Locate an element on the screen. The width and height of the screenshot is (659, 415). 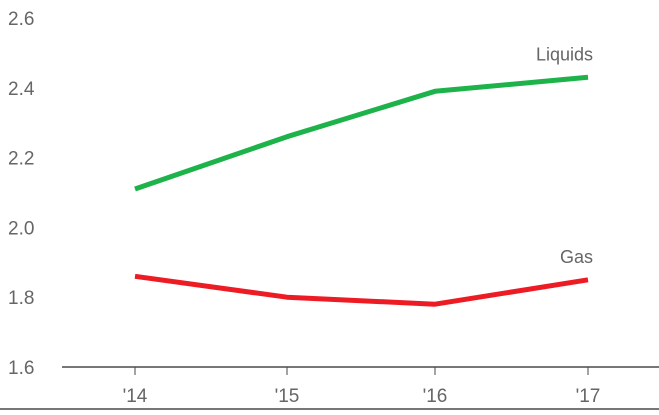
series-line-gas is located at coordinates (361, 290).